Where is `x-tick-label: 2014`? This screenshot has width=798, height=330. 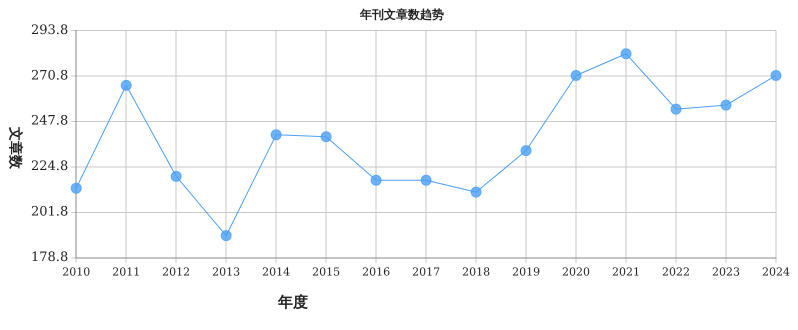
x-tick-label: 2014 is located at coordinates (276, 271).